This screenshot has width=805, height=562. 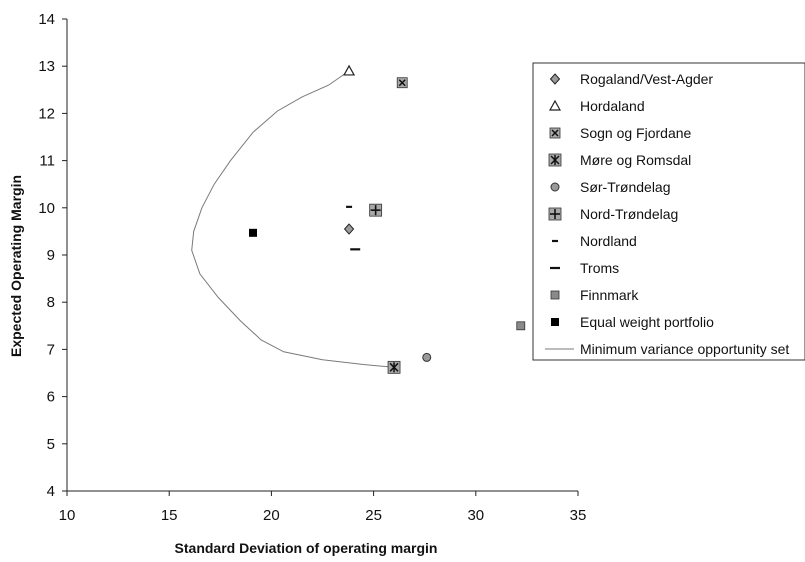 I want to click on legend-label: Møre og Romsdal, so click(x=635, y=160).